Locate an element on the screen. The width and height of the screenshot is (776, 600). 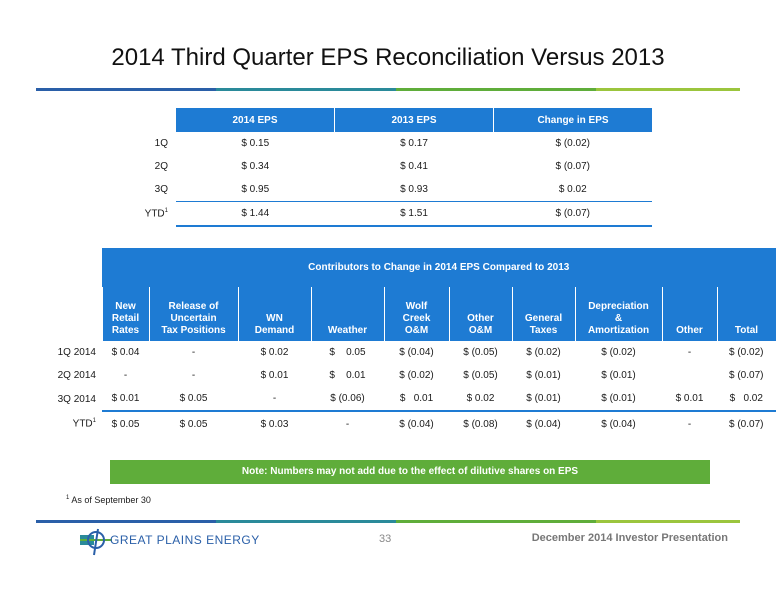
contrib-col-header: Total is located at coordinates (746, 314).